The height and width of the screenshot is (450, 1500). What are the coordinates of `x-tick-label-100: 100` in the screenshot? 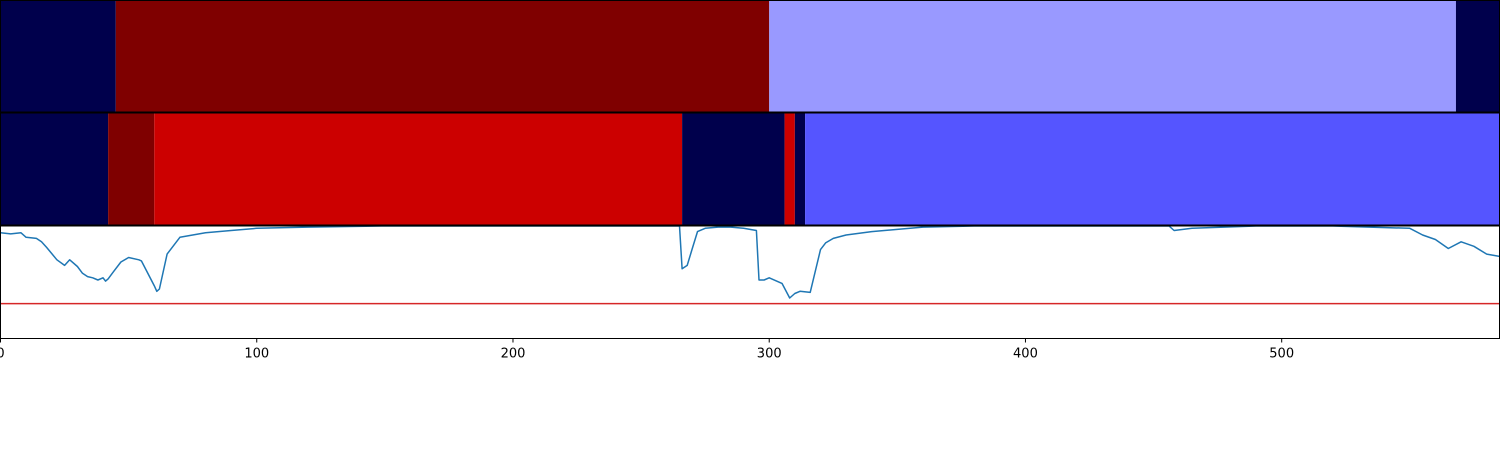 It's located at (256, 354).